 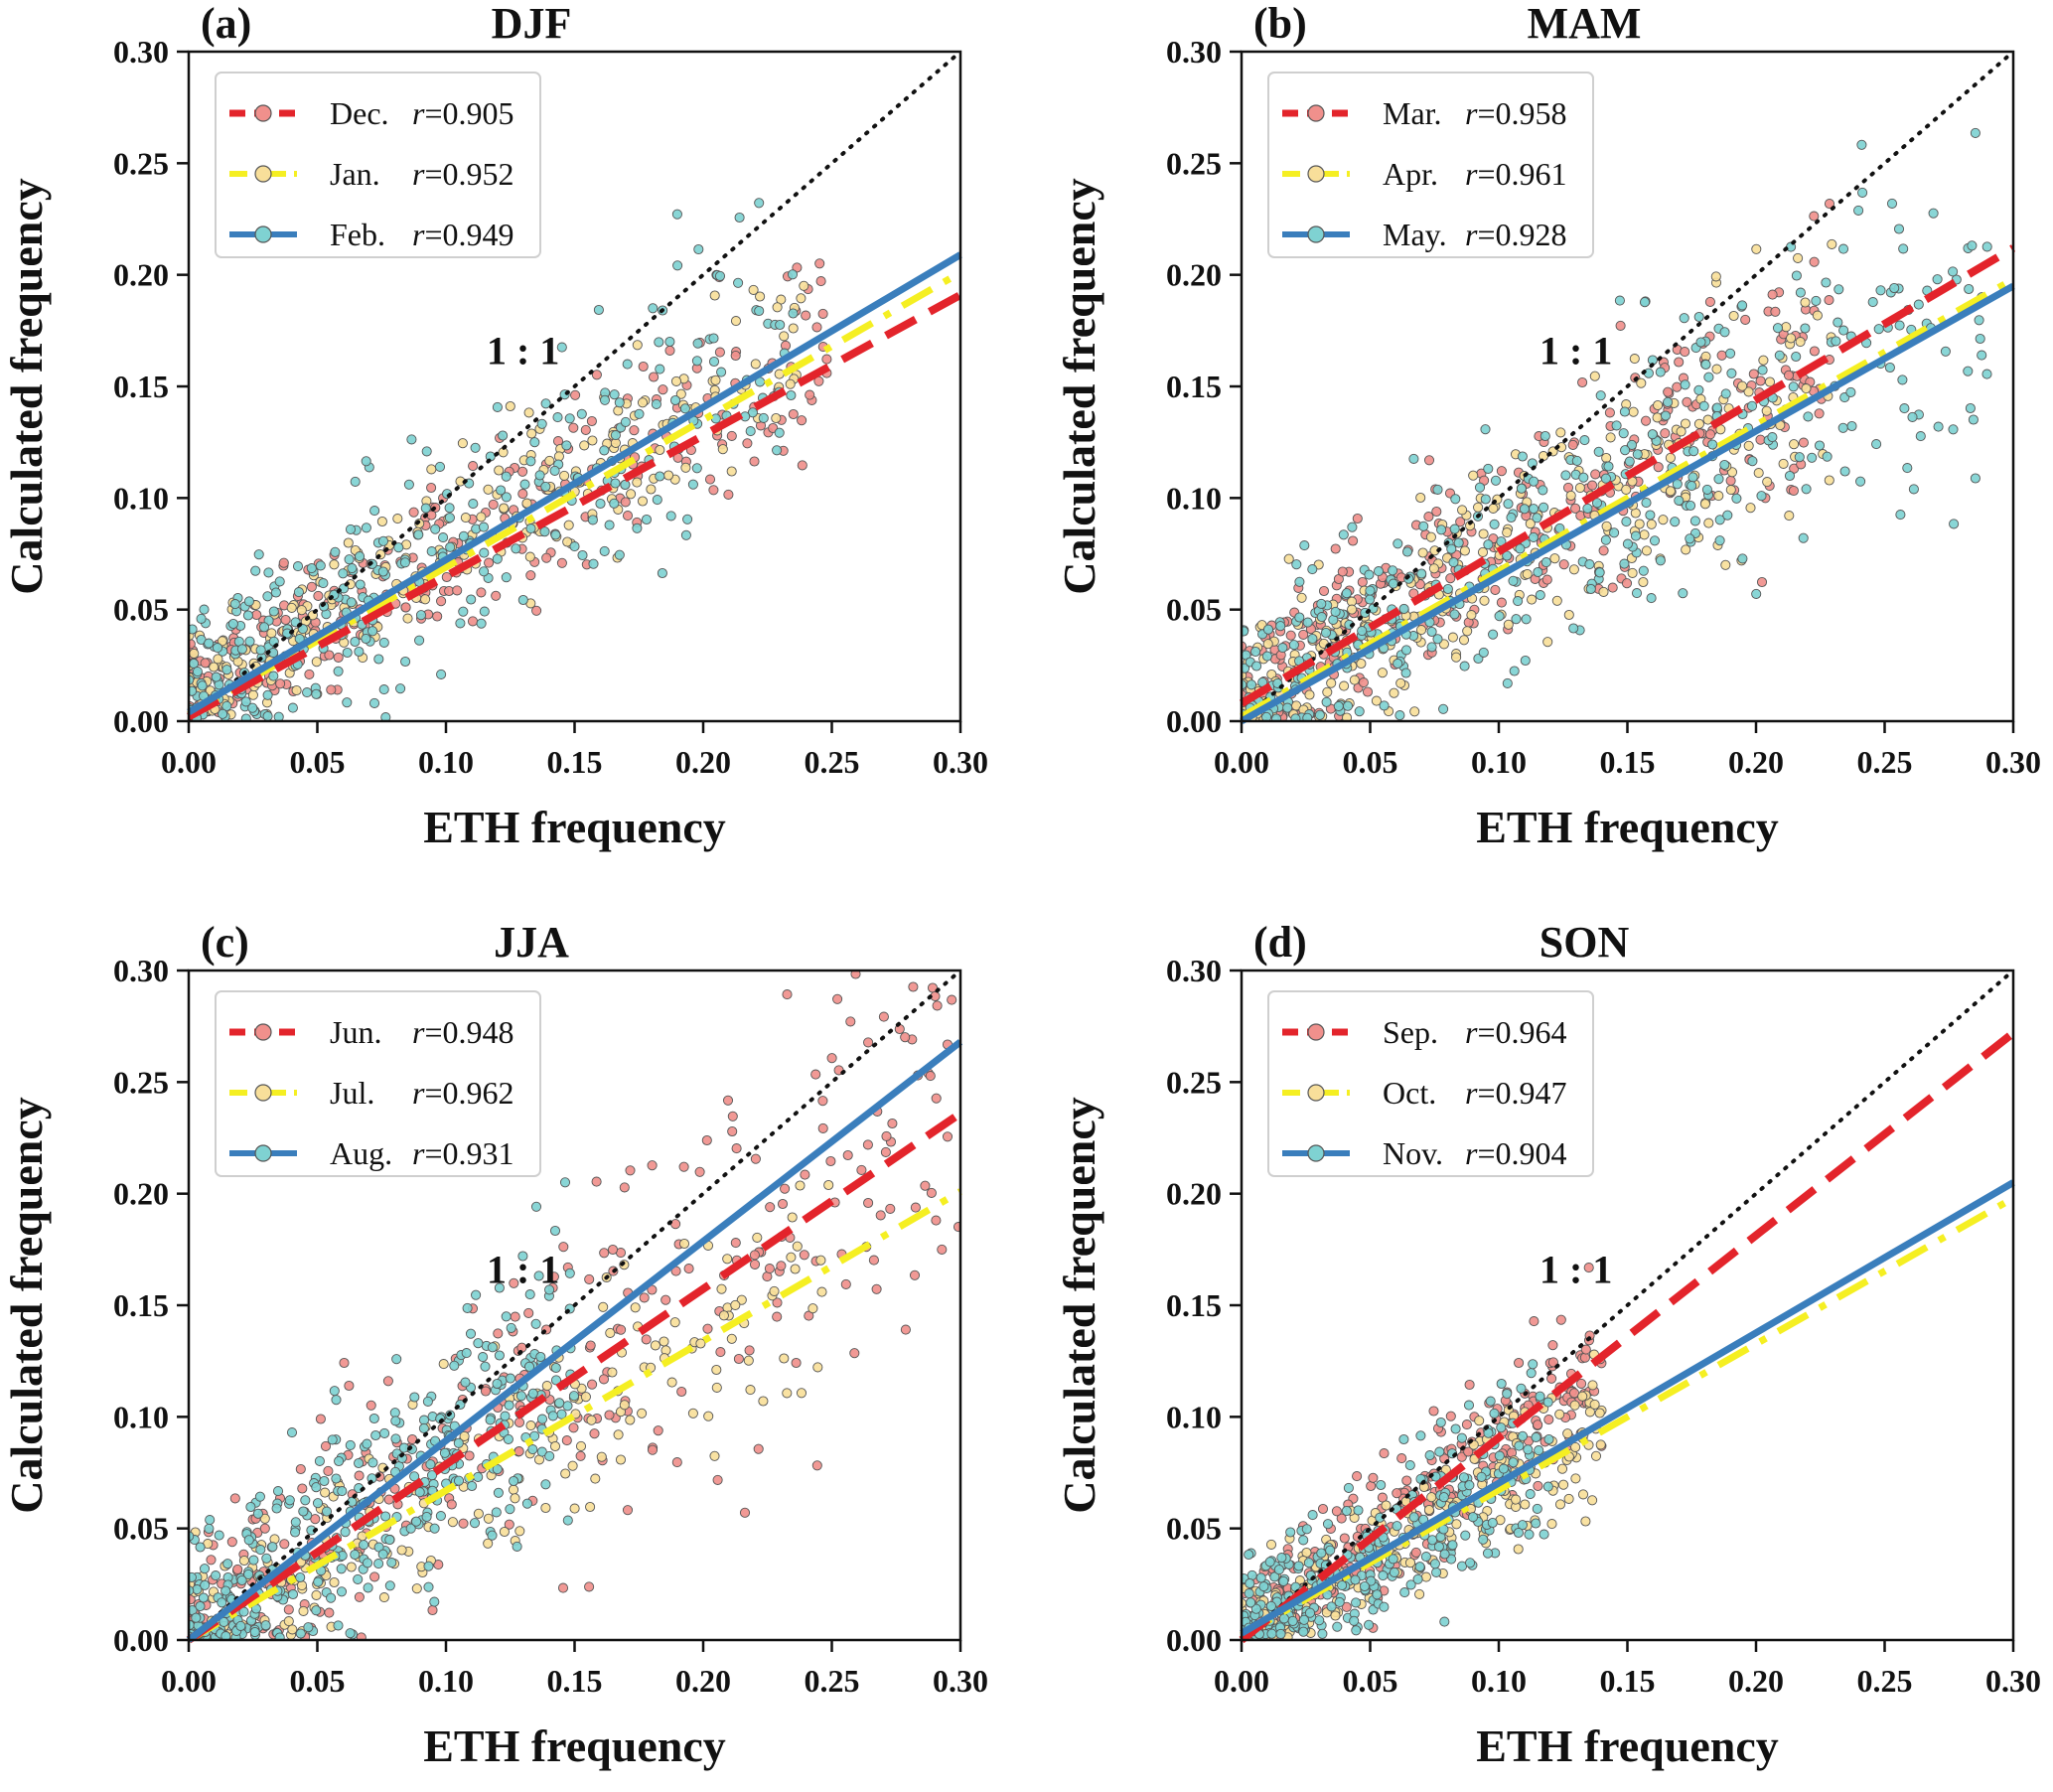 I want to click on legend-r: r=0.931, so click(x=463, y=1153).